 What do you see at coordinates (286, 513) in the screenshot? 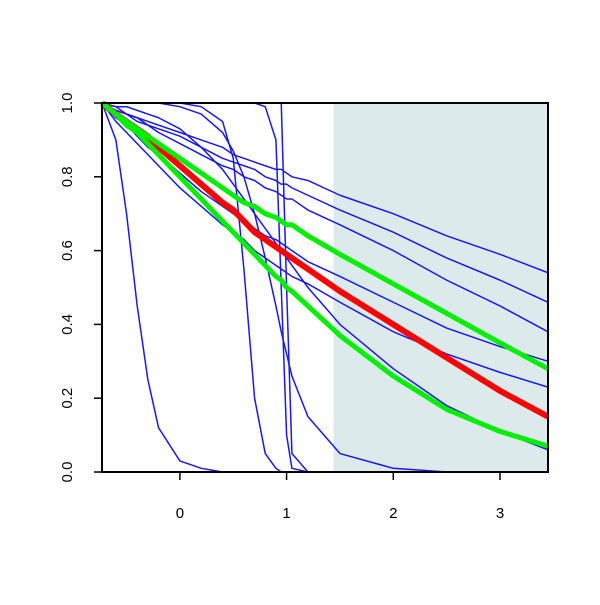
I see `x-tick-label: 1` at bounding box center [286, 513].